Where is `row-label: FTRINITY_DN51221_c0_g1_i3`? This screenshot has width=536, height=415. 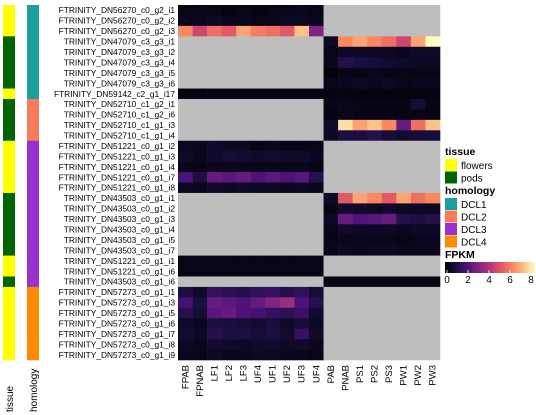 row-label: FTRINITY_DN51221_c0_g1_i3 is located at coordinates (117, 156).